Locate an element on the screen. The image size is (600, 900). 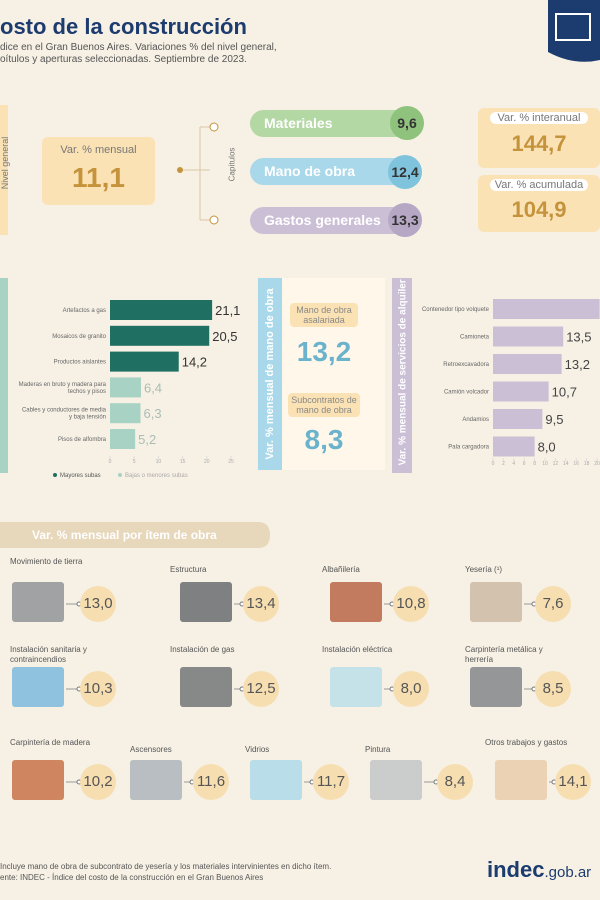
value-label: 6,3 is located at coordinates (152, 413).